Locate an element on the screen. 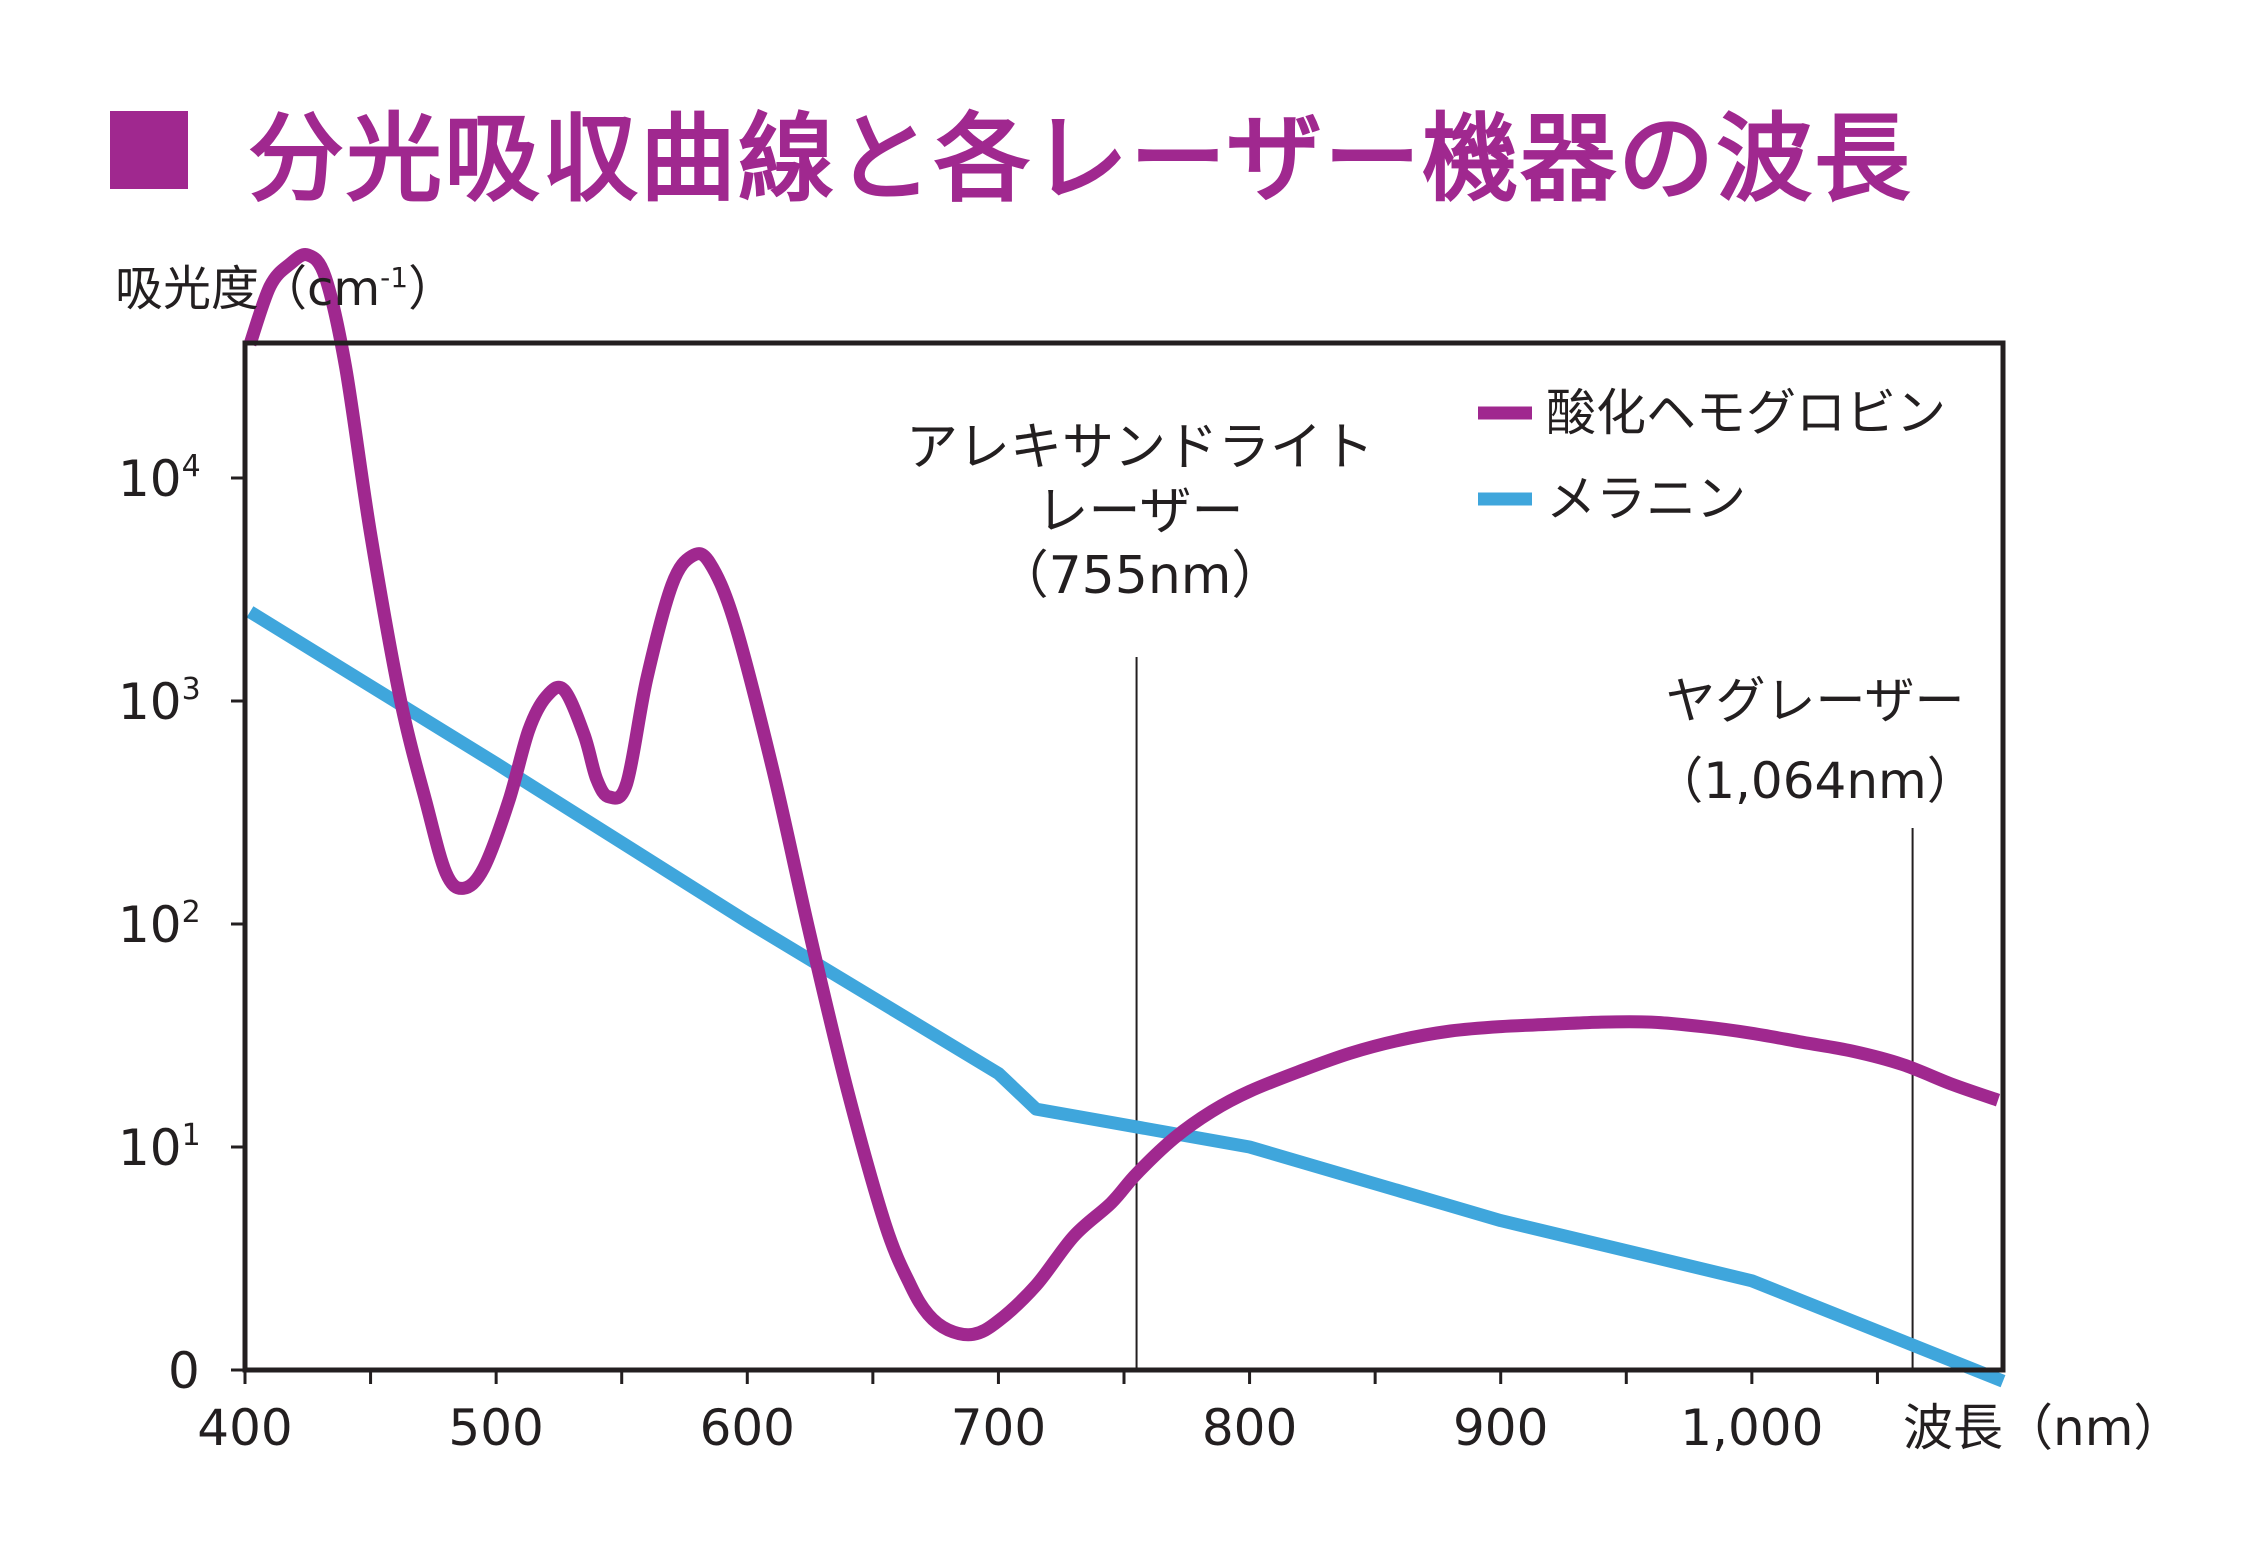 This screenshot has height=1550, width=2248. title-bullet-icon is located at coordinates (149, 150).